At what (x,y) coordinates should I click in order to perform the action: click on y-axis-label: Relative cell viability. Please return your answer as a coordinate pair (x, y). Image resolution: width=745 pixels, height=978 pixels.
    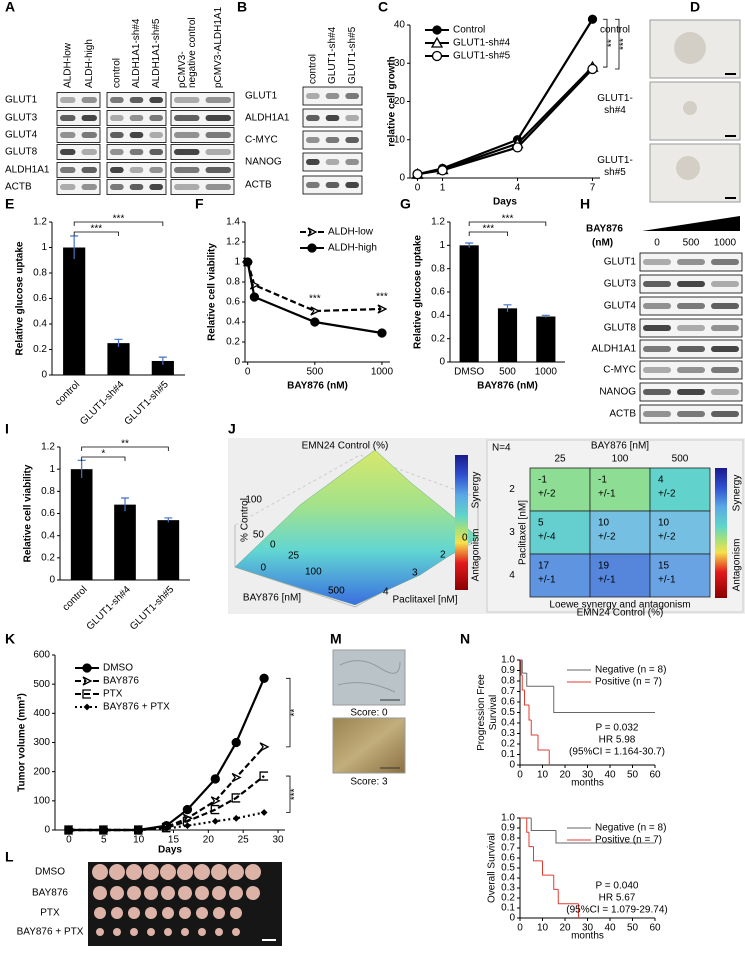
    Looking at the image, I should click on (212, 292).